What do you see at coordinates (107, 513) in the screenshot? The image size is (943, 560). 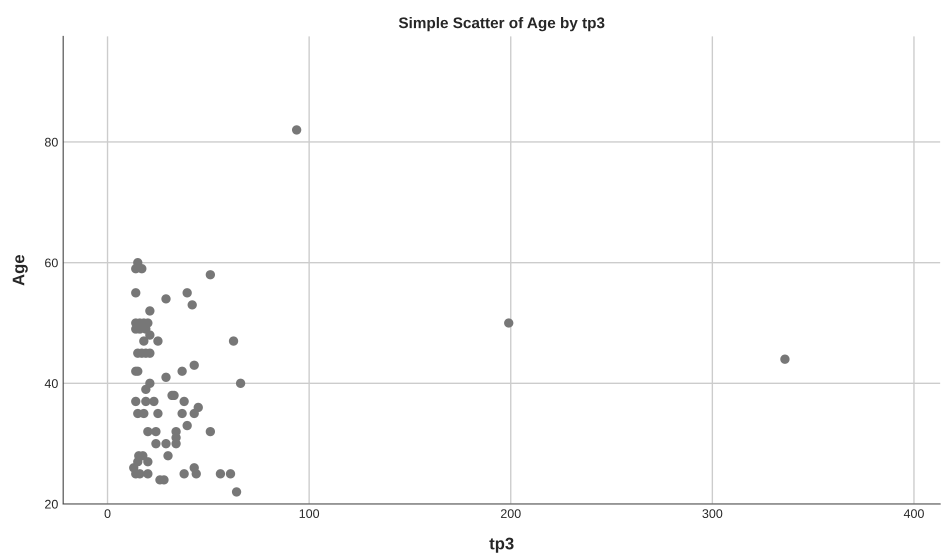 I see `x-tick-label: 0` at bounding box center [107, 513].